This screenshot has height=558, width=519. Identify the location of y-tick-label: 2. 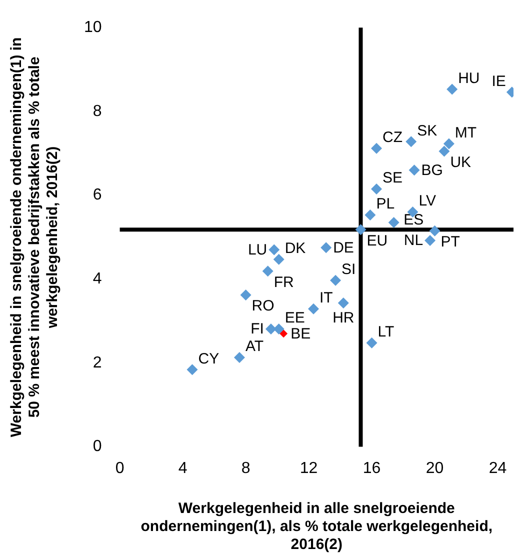
(97, 363).